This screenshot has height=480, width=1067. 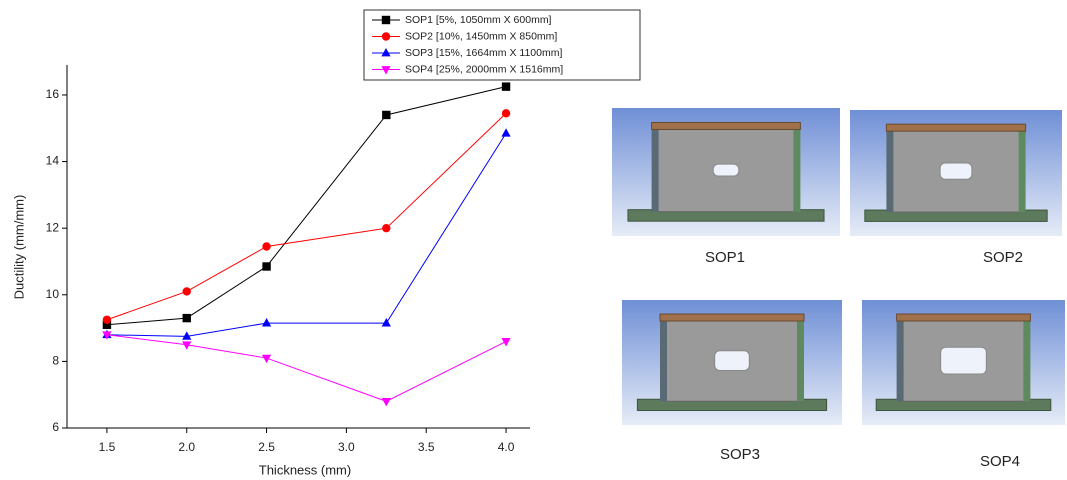 What do you see at coordinates (740, 454) in the screenshot?
I see `panel-label: SOP3` at bounding box center [740, 454].